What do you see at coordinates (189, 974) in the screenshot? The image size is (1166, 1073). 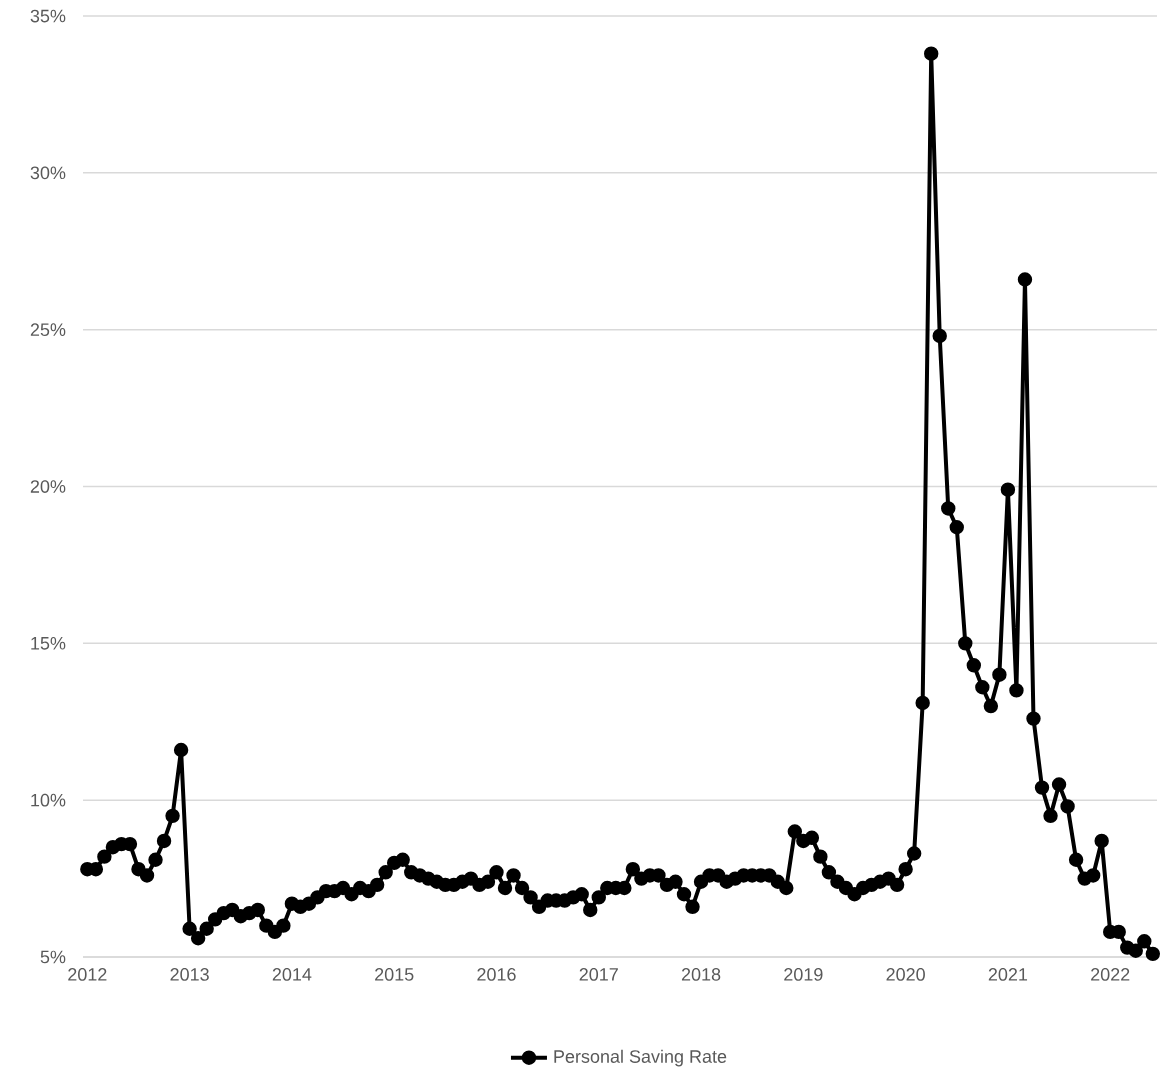 I see `x-tick-label: 2013` at bounding box center [189, 974].